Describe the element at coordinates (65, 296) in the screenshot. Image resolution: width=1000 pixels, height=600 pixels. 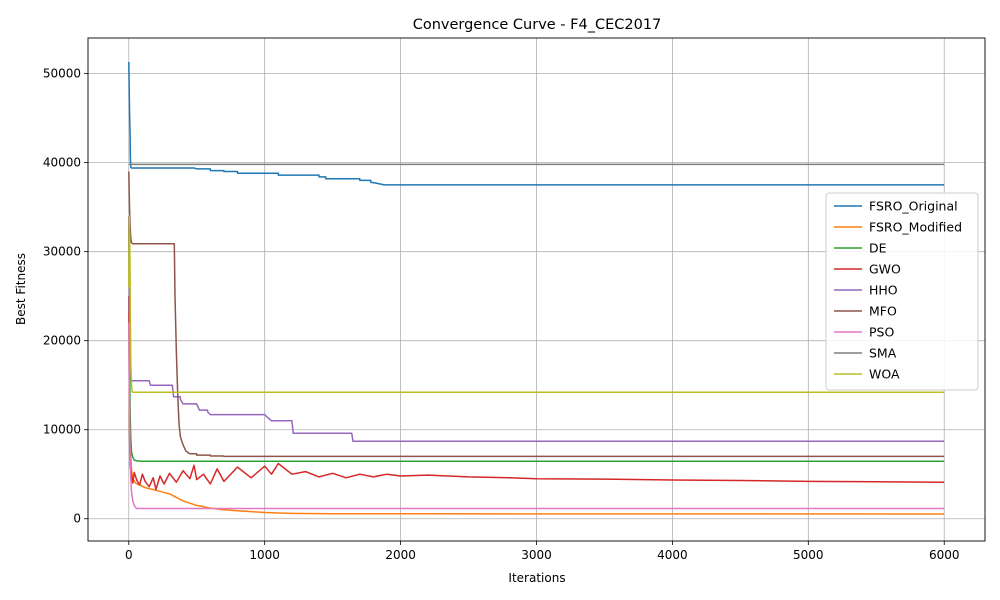
I see `y-axis: 0 10000 20000 30000 40000 50000` at that location.